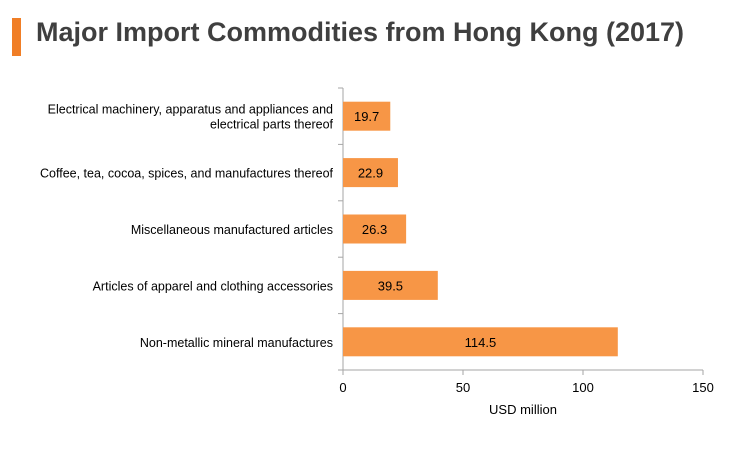 This screenshot has height=450, width=750. I want to click on data-label: 26.3, so click(374, 229).